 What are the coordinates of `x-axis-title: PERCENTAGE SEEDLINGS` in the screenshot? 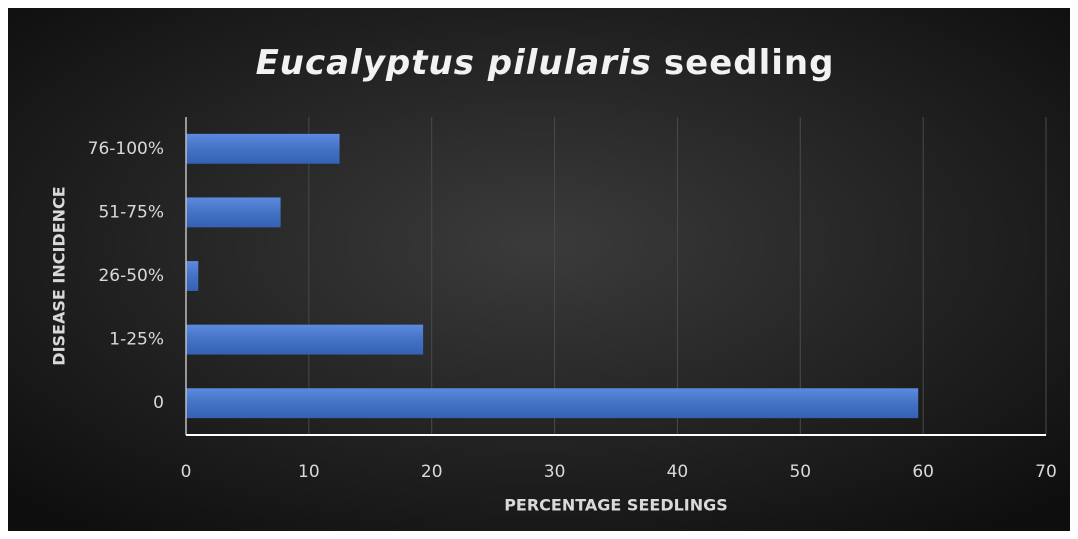 It's located at (616, 505).